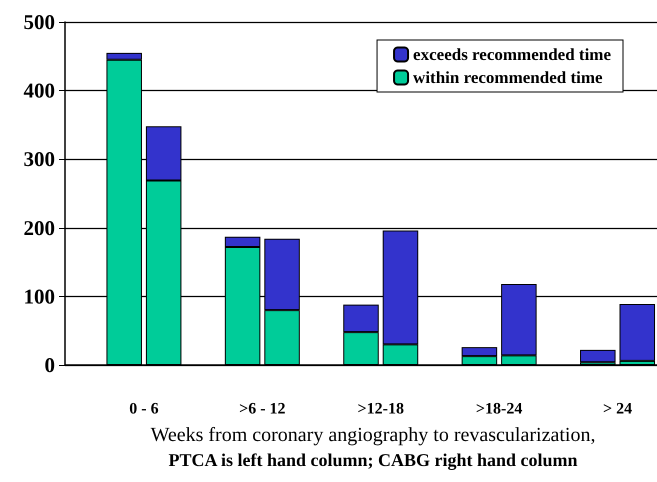  I want to click on y-tick-label: 200, so click(39, 228).